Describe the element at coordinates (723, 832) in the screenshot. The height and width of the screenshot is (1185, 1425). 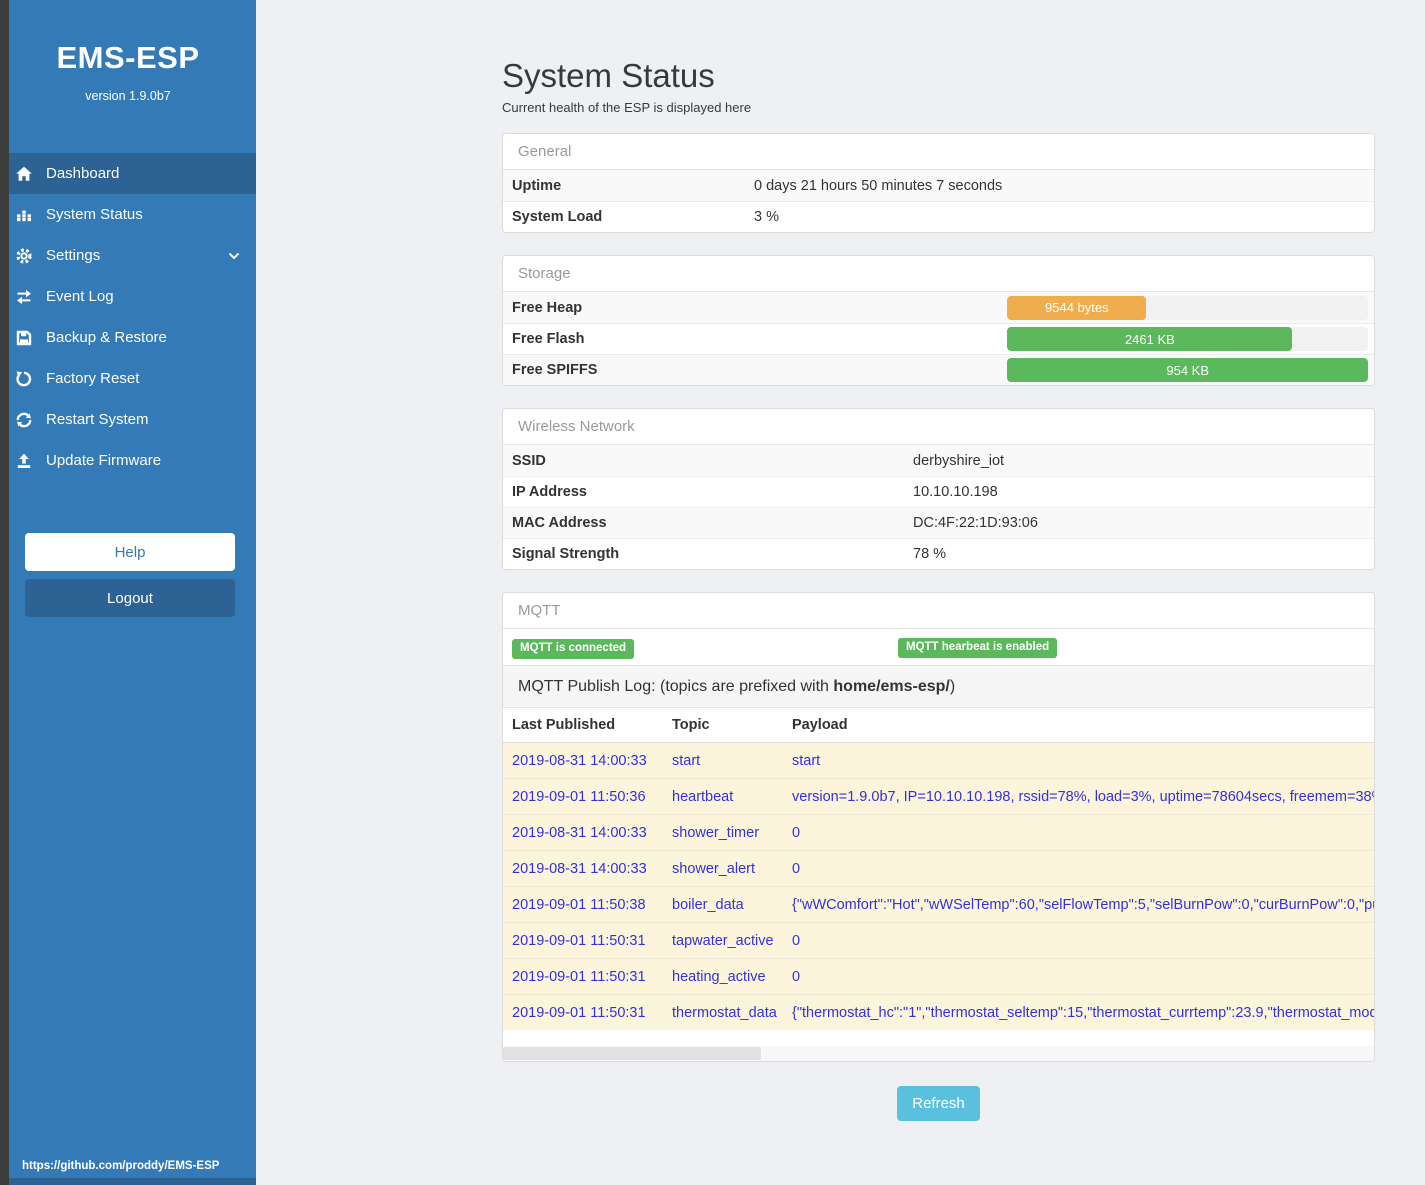
I see `cell-topic: shower_timer` at that location.